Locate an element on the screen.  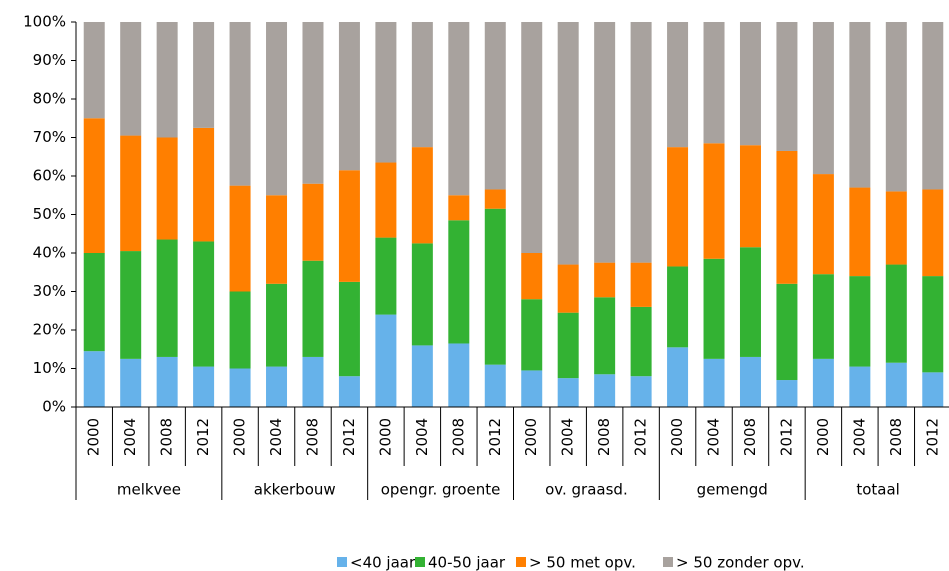
y-tick-label: 0% is located at coordinates (54, 407).